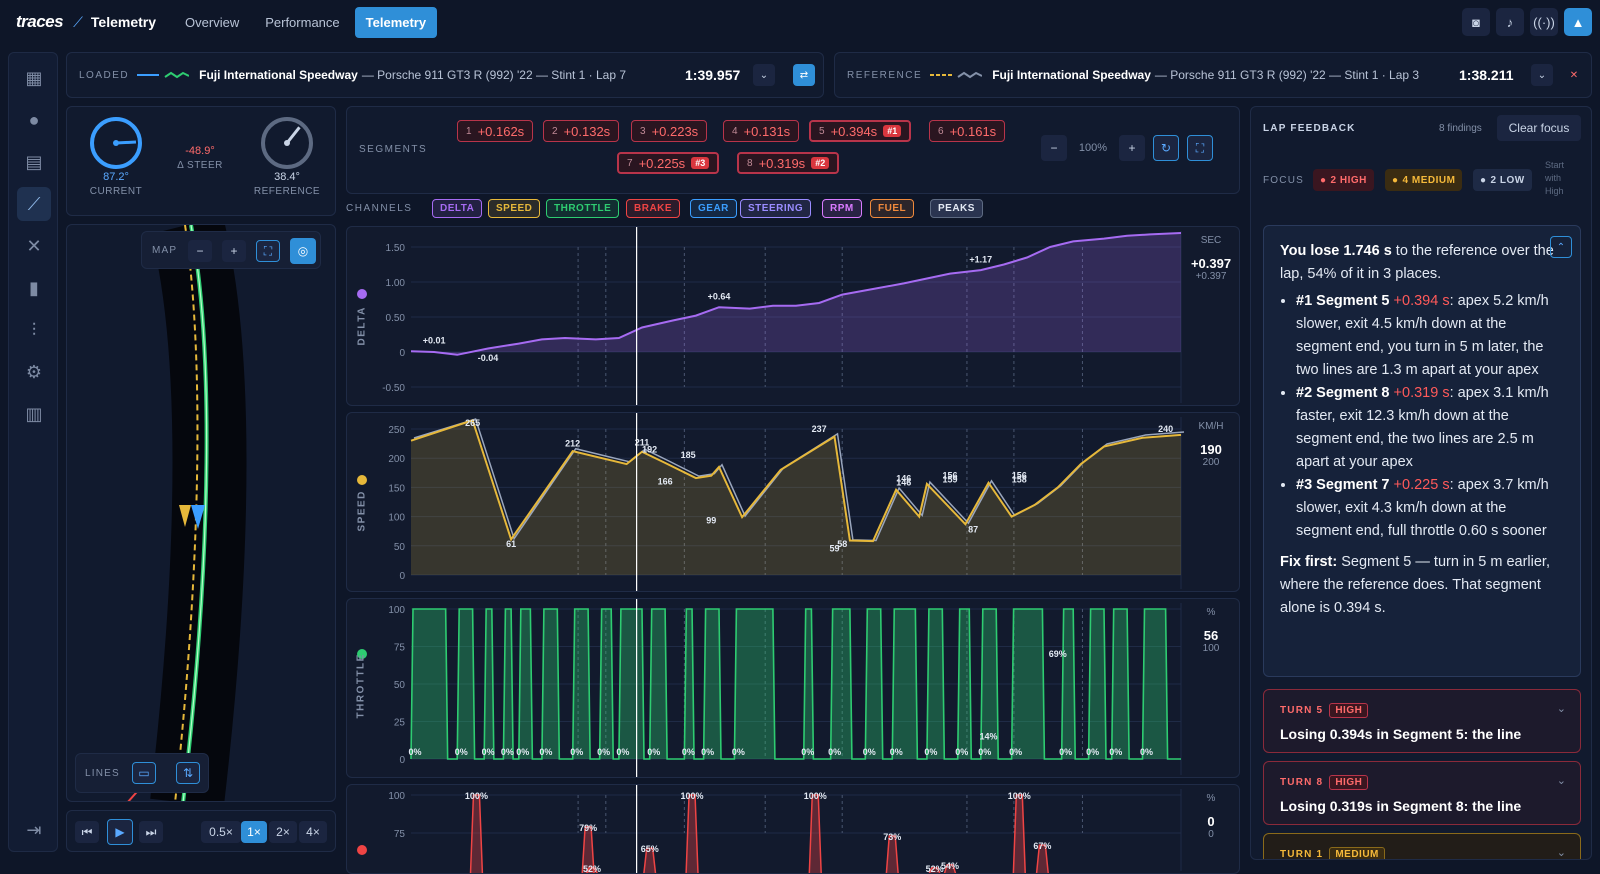  What do you see at coordinates (34, 329) in the screenshot?
I see `sliders-icon: ⫶` at bounding box center [34, 329].